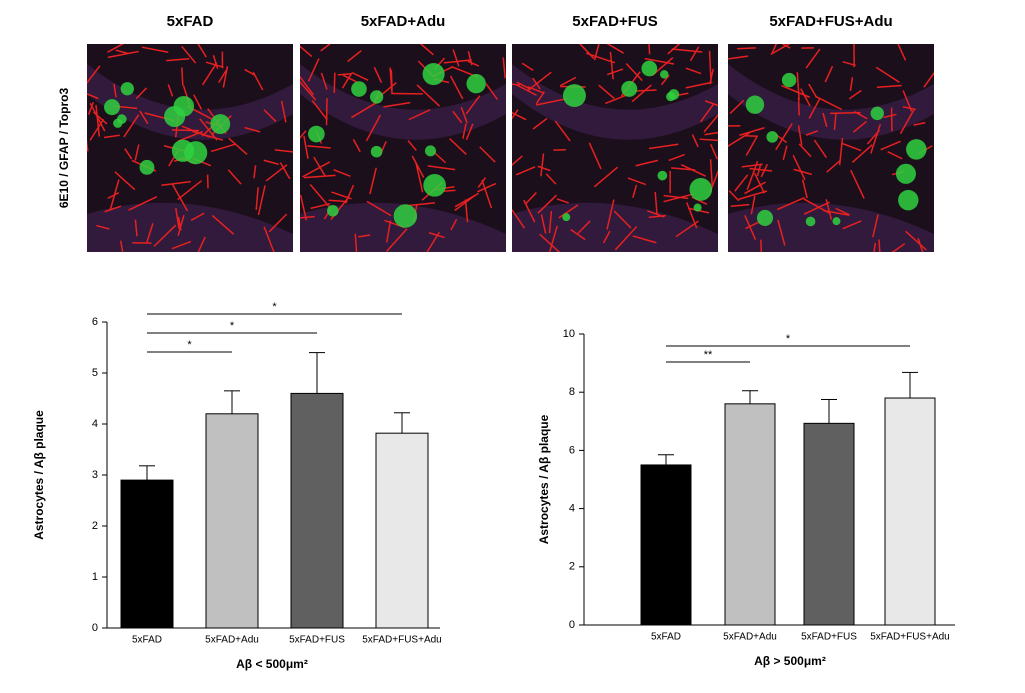 The height and width of the screenshot is (693, 1025). I want to click on y-axis-label: Astrocytes / Aβ plaque, so click(544, 479).